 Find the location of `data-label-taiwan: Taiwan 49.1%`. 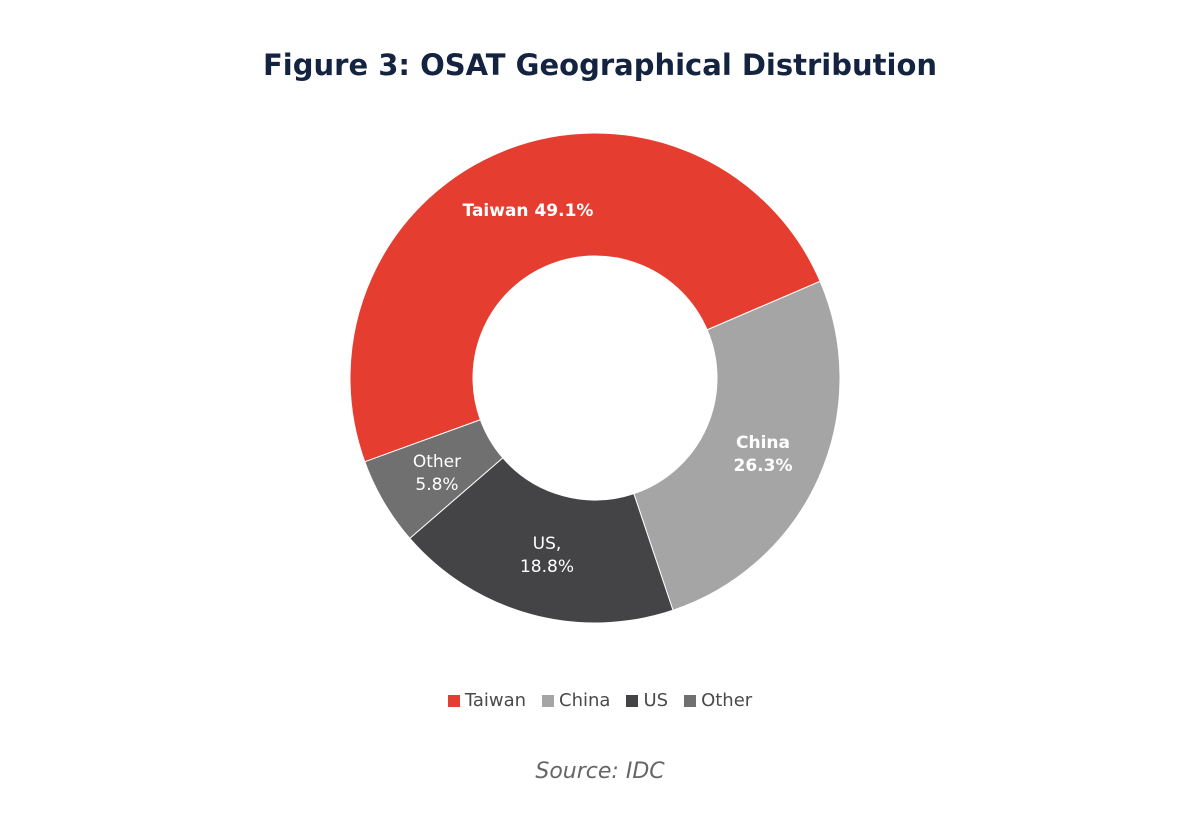

data-label-taiwan: Taiwan 49.1% is located at coordinates (528, 211).